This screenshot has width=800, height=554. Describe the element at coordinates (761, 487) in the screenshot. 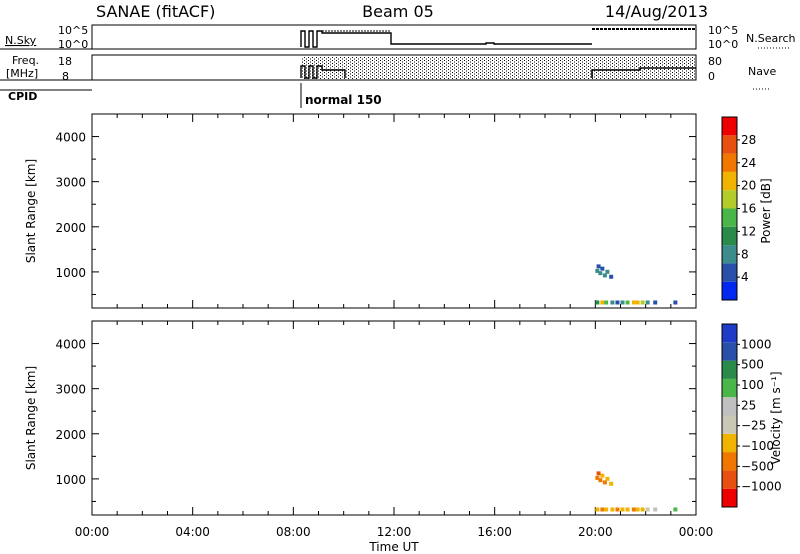

I see `colorbar-tick-label: −1000` at that location.